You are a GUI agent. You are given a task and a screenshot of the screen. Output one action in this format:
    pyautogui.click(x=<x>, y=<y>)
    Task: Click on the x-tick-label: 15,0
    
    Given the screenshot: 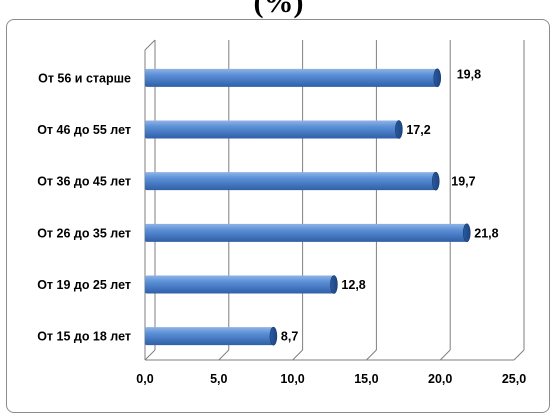 What is the action you would take?
    pyautogui.click(x=366, y=379)
    